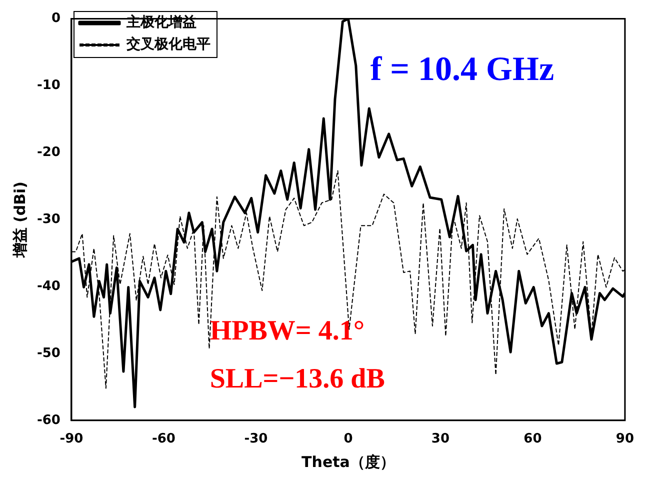 This screenshot has width=645, height=484. Describe the element at coordinates (48, 152) in the screenshot. I see `y-tick-label: -20` at that location.